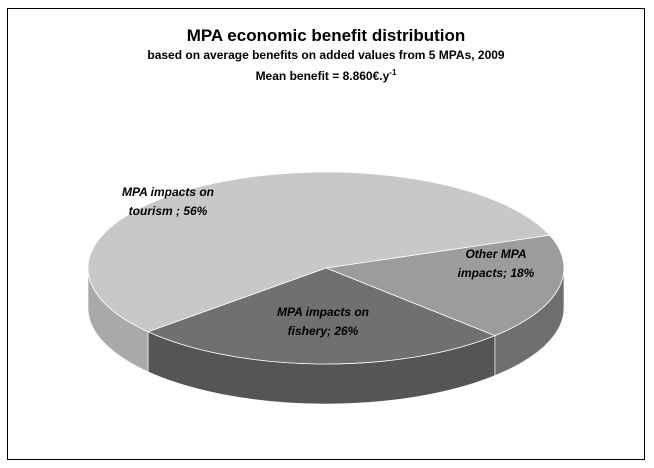 The image size is (654, 468). What do you see at coordinates (326, 35) in the screenshot?
I see `chart-title: MPA economic benefit distribution` at bounding box center [326, 35].